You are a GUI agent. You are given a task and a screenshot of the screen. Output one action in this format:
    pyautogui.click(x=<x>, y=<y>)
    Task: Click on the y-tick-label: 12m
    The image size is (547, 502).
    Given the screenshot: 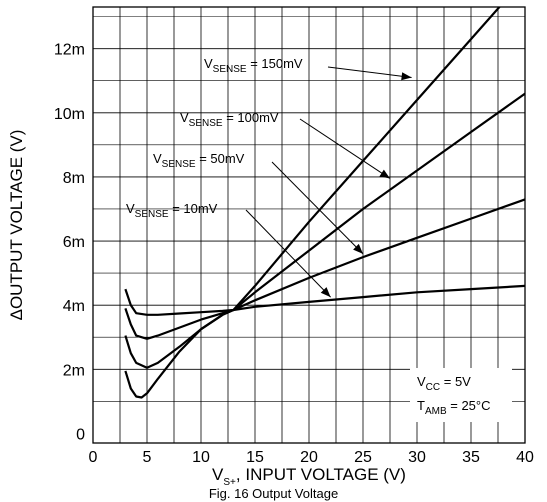 What is the action you would take?
    pyautogui.click(x=69, y=50)
    